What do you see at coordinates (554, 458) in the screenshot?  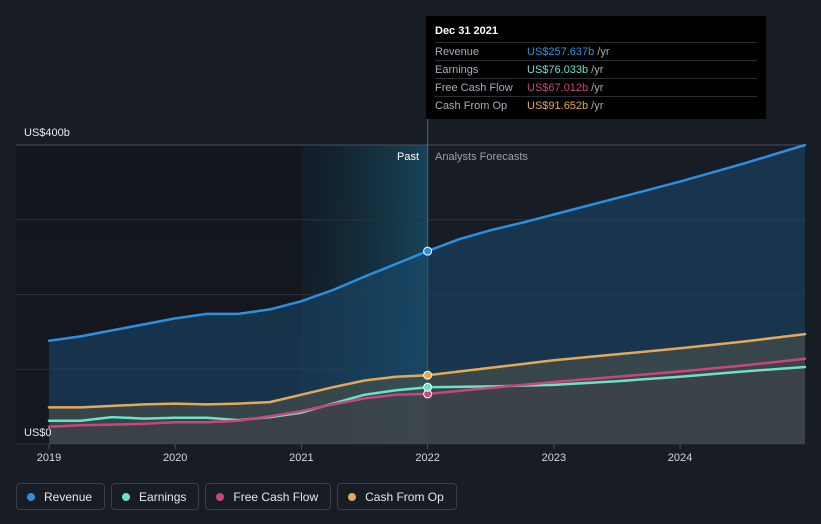 I see `x-tick-label: 2023` at bounding box center [554, 458].